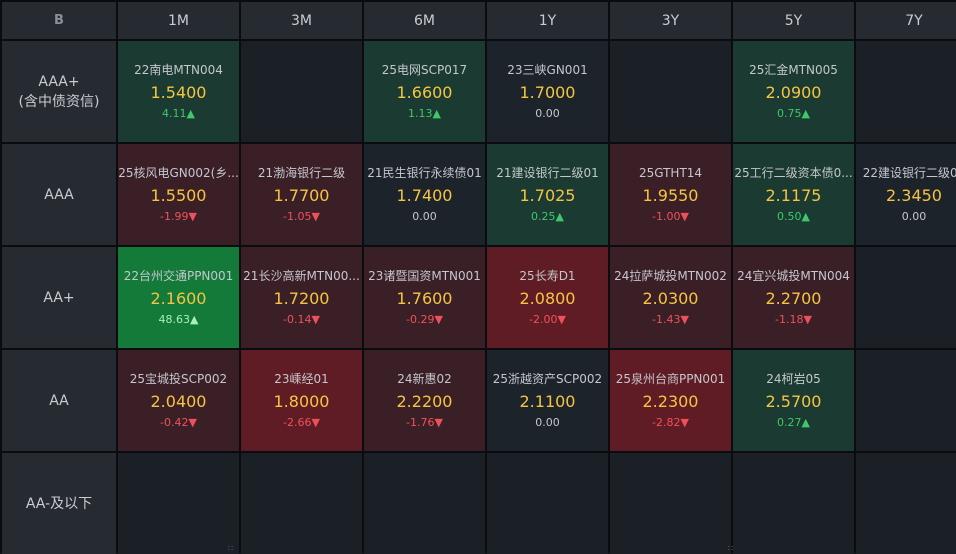  I want to click on yield-change: 48.63▲, so click(179, 320).